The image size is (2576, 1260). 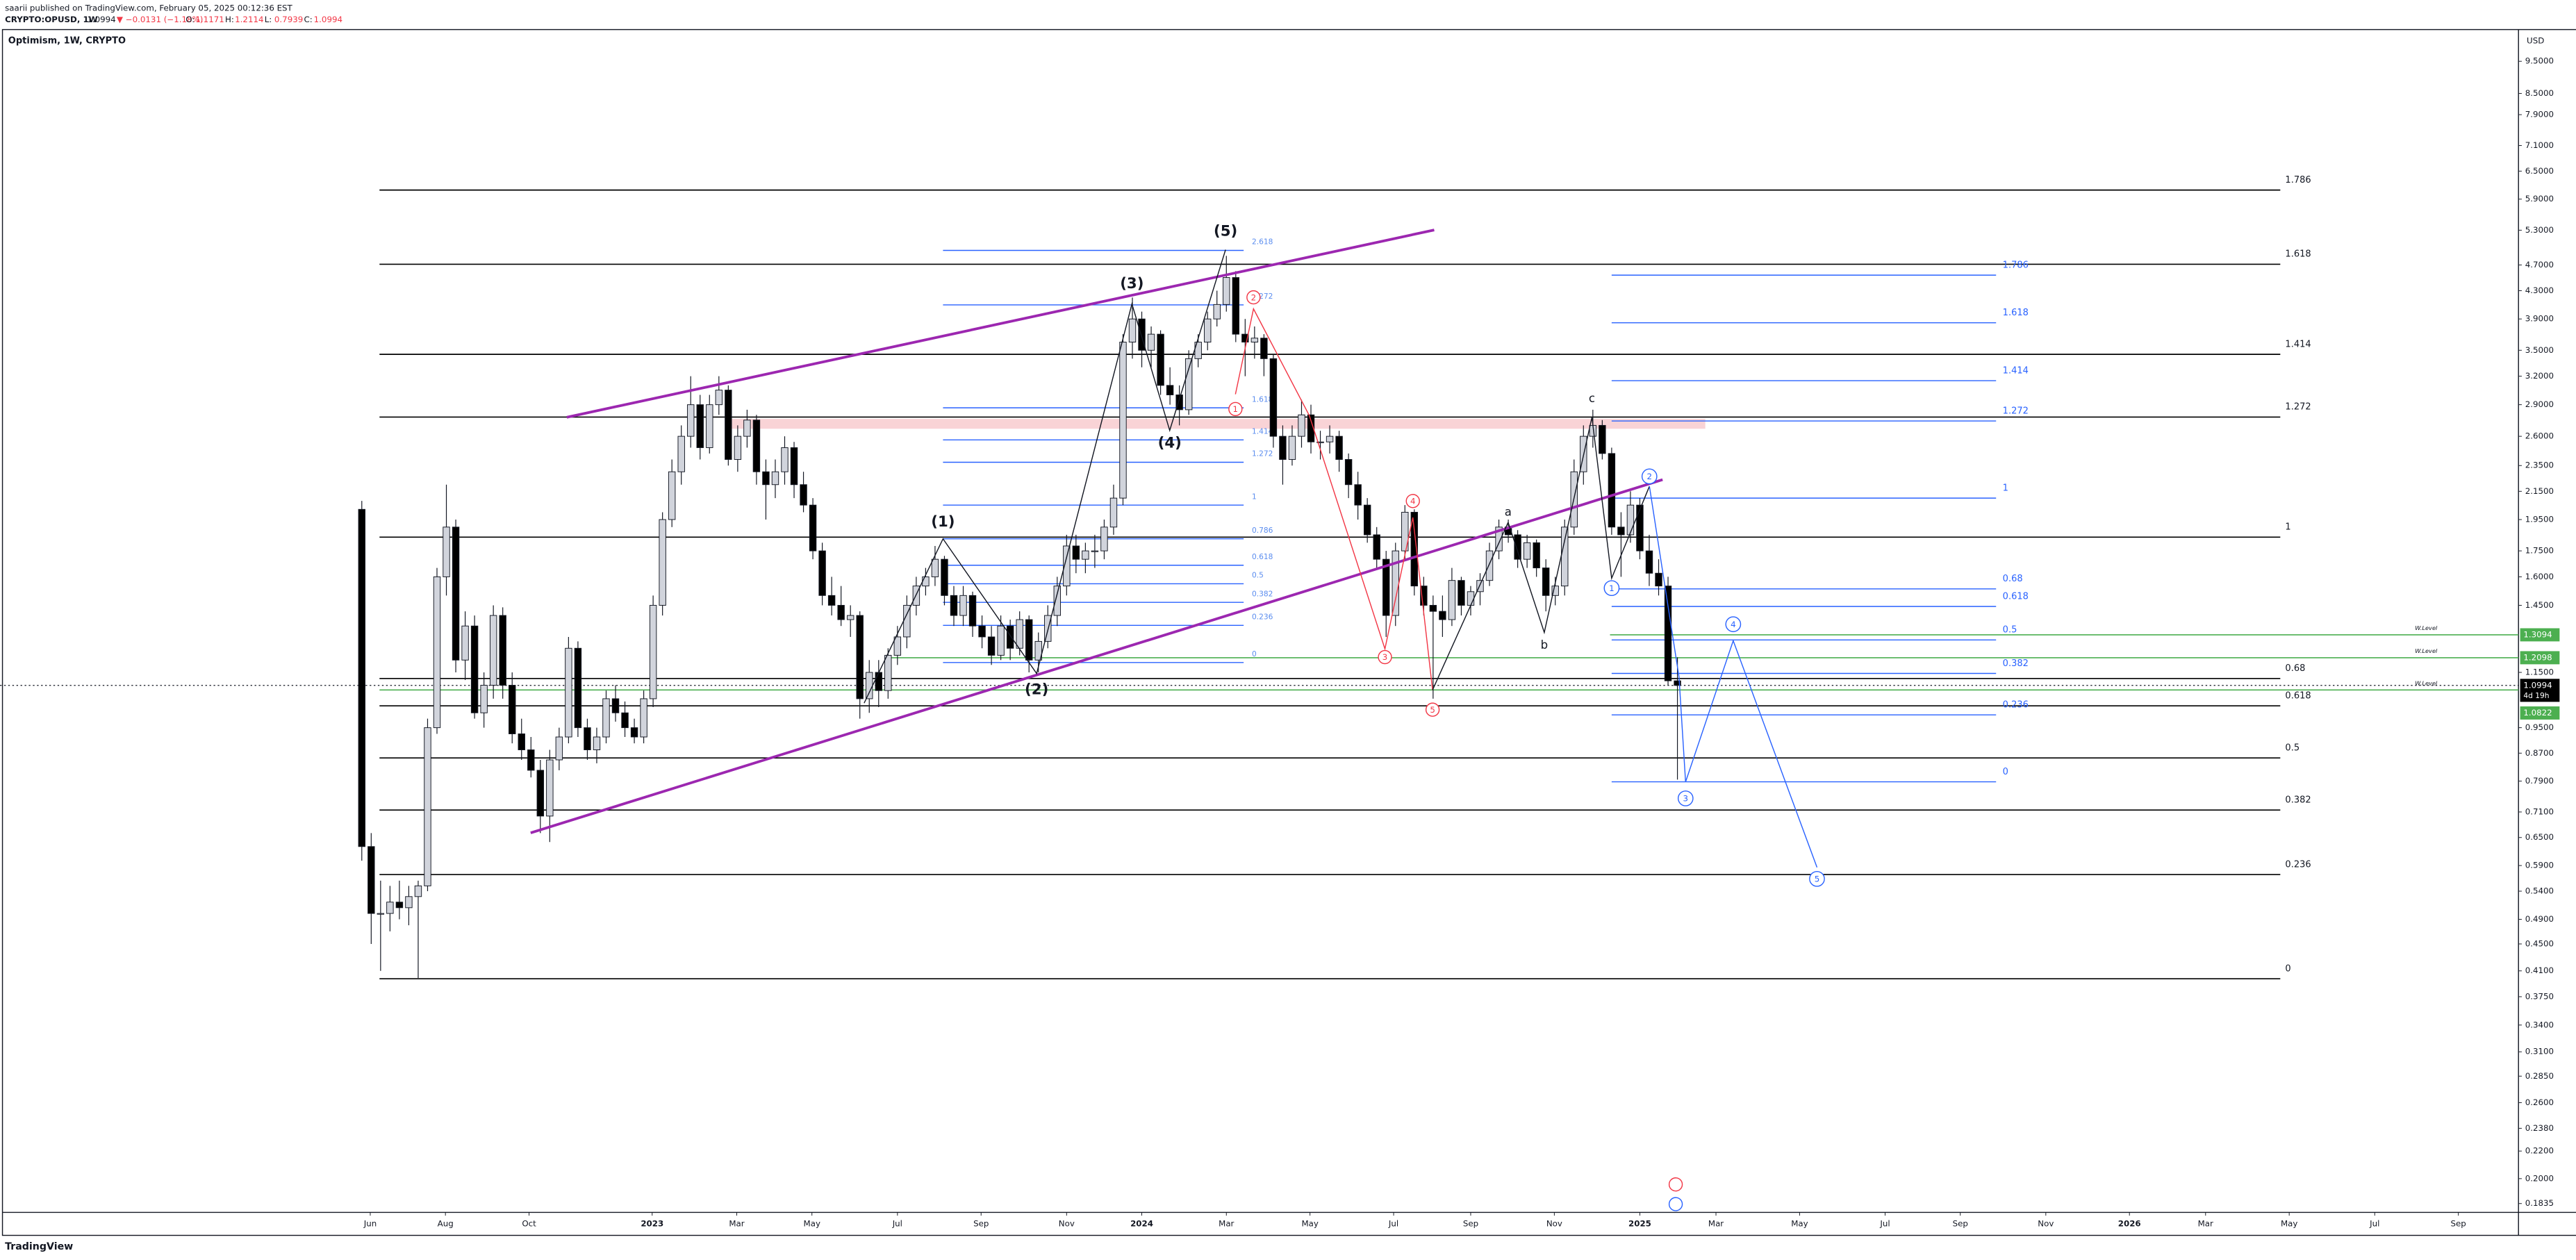 What do you see at coordinates (1263, 593) in the screenshot?
I see `fib-label: 0.382` at bounding box center [1263, 593].